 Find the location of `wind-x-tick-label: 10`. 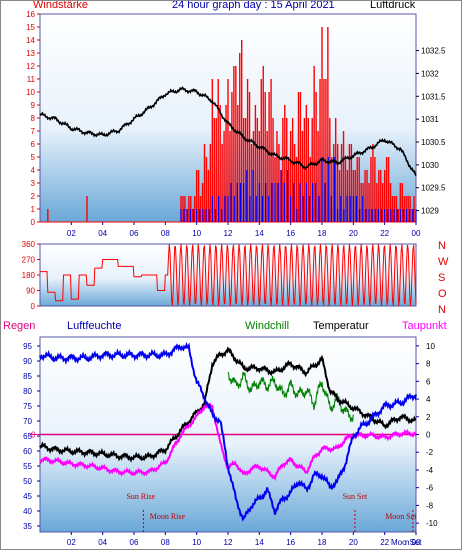

wind-x-tick-label: 10 is located at coordinates (196, 233).